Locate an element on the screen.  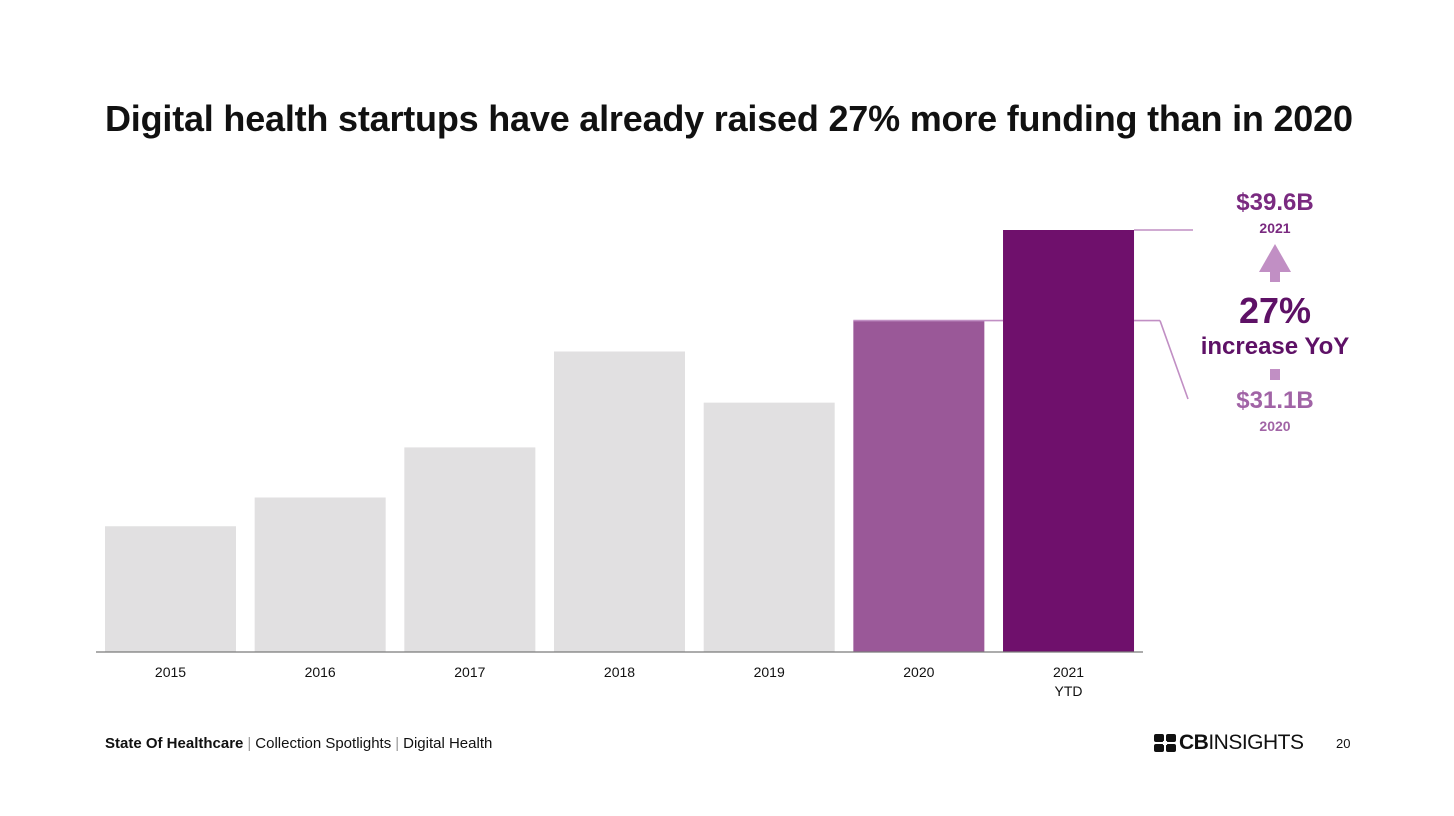
callout-year-2020: 2020 is located at coordinates (1275, 426).